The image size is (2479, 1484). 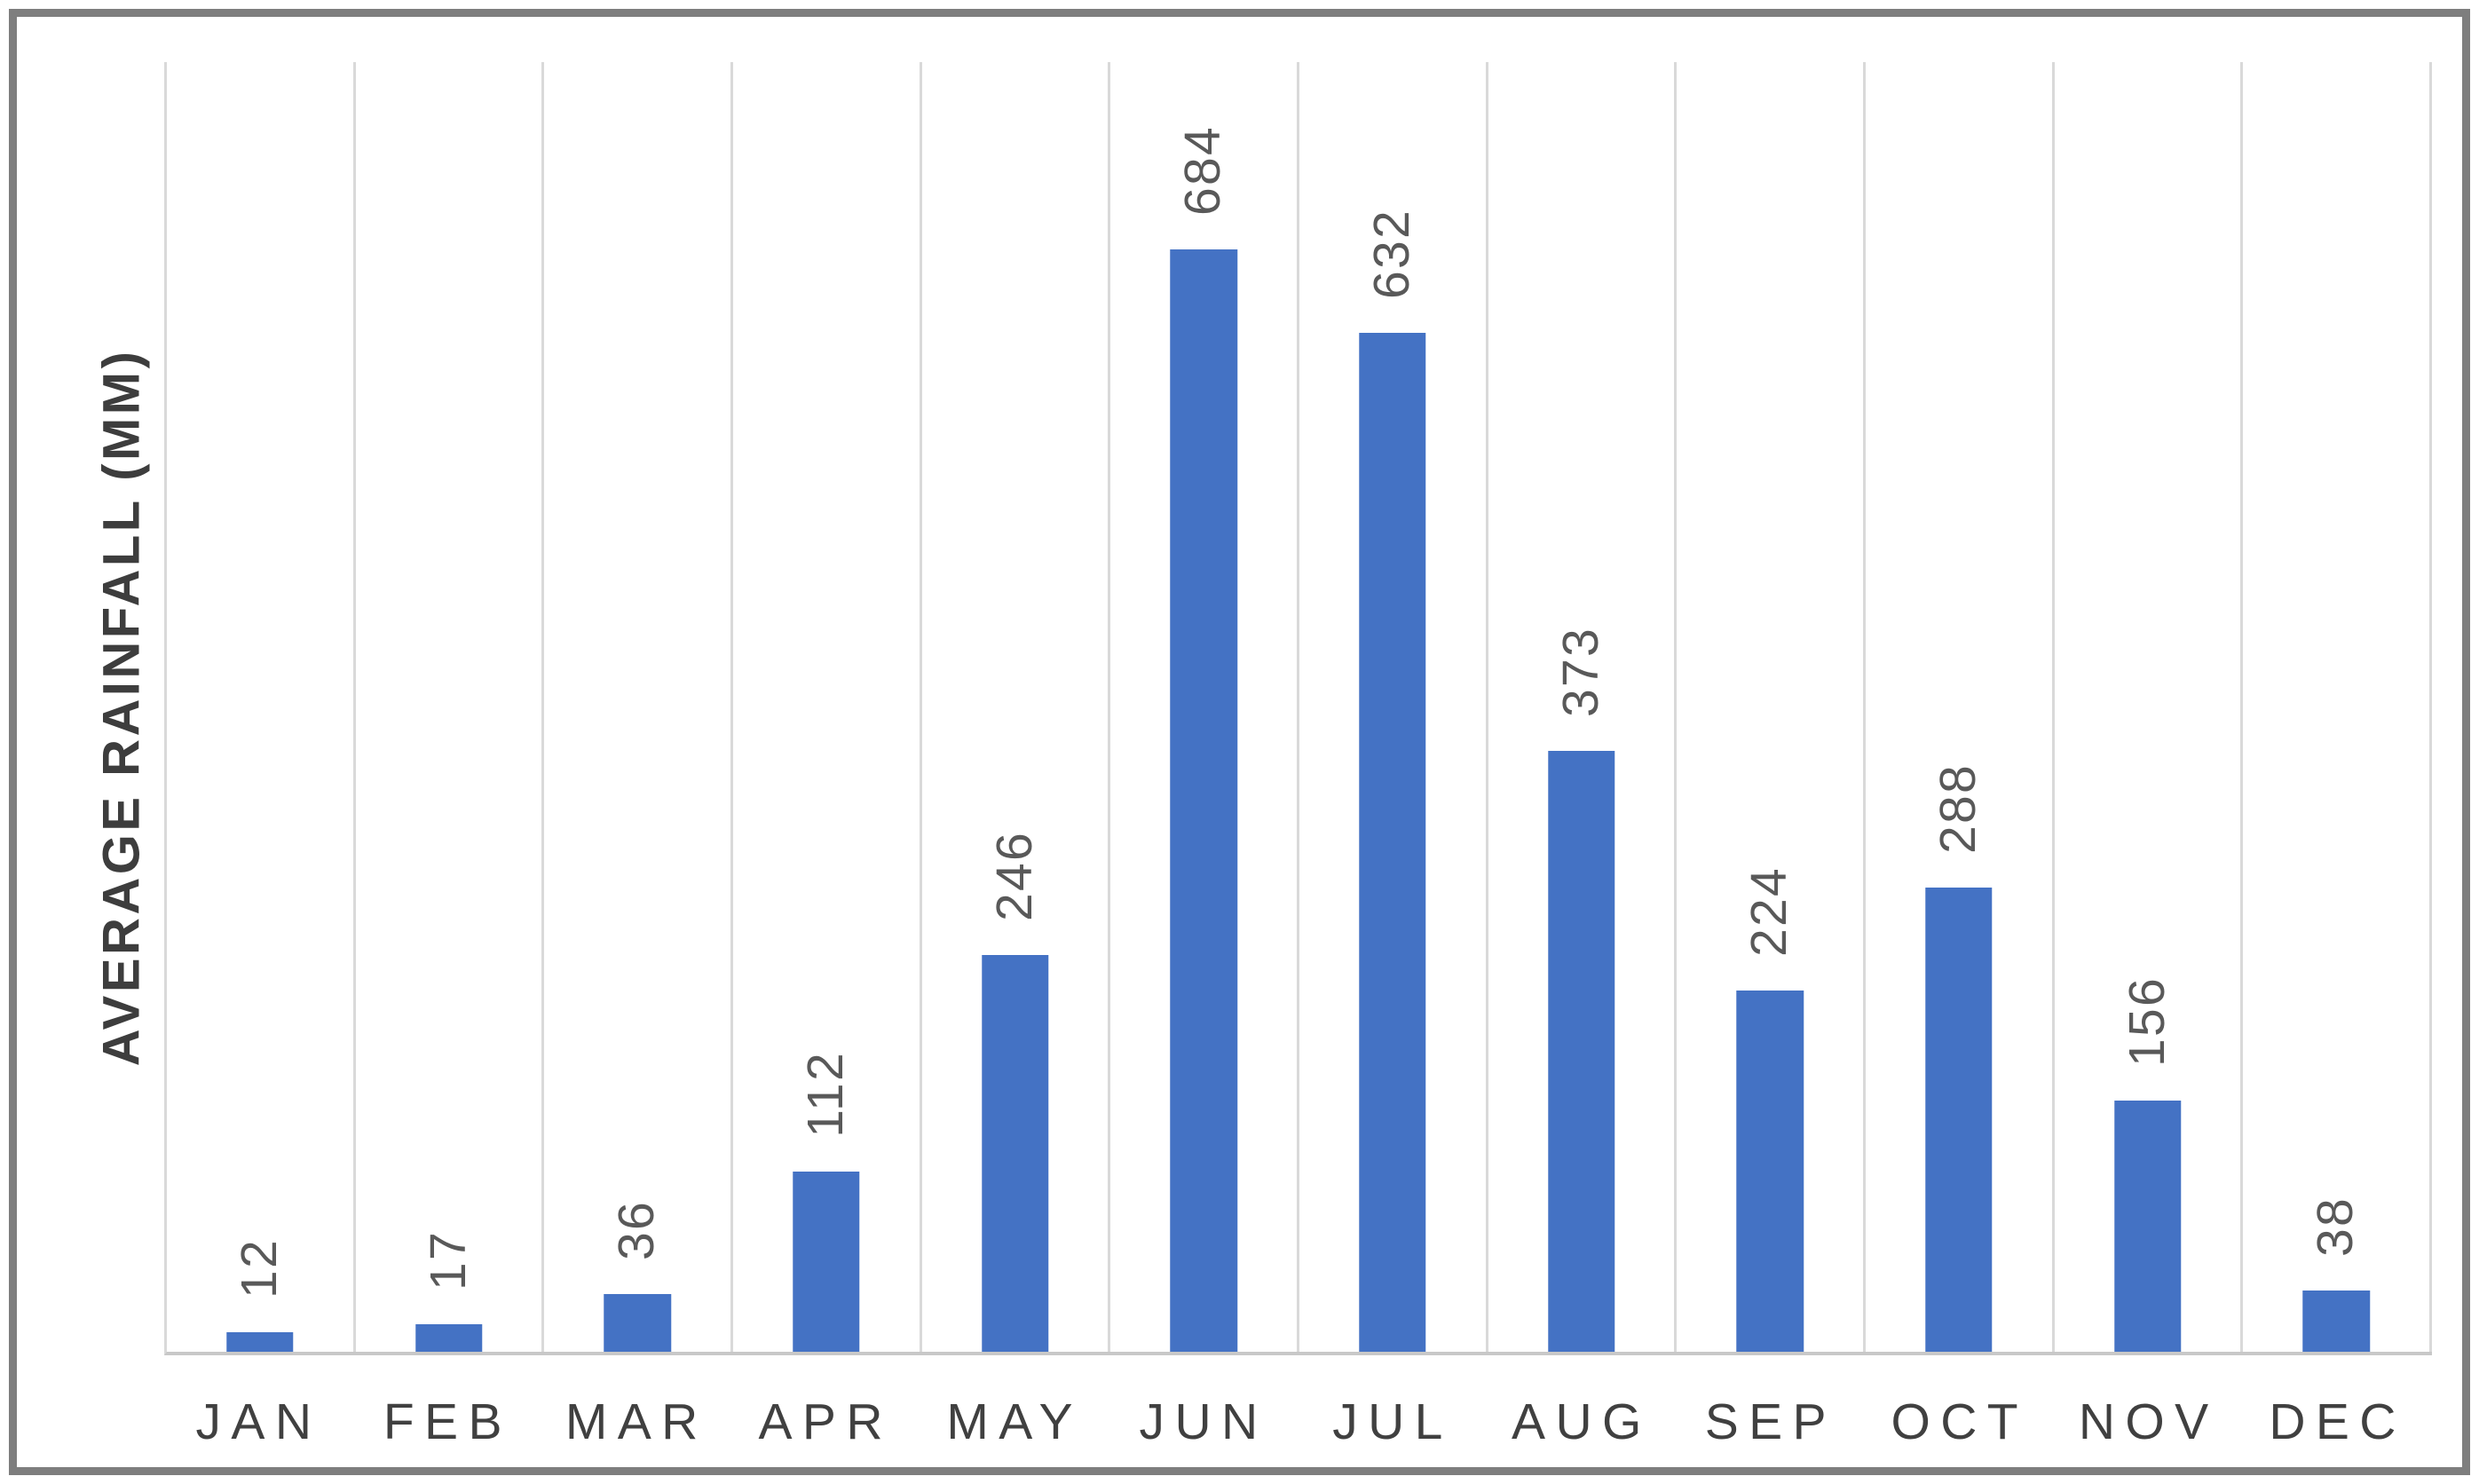 What do you see at coordinates (2336, 1227) in the screenshot?
I see `data-label-dec: 38` at bounding box center [2336, 1227].